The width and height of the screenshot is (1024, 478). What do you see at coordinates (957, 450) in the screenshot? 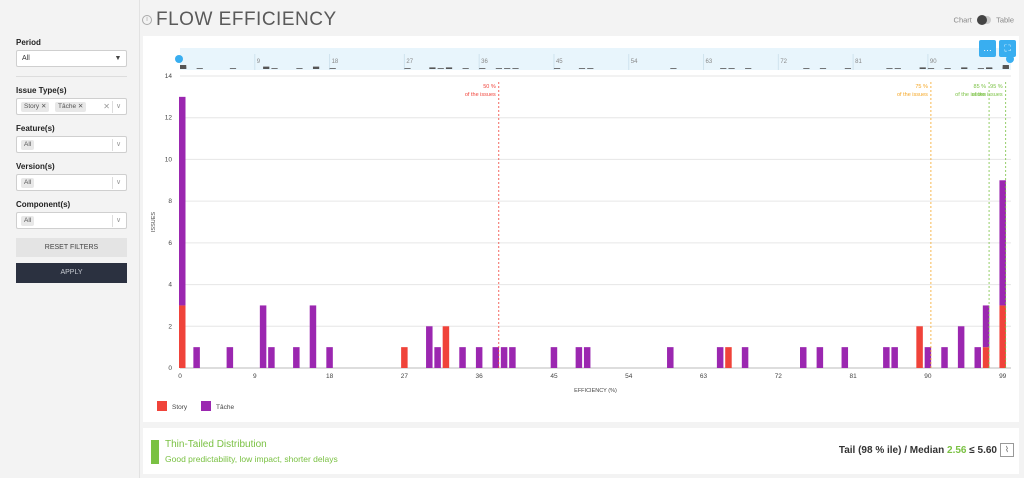
I see `median-value: 2.56` at bounding box center [957, 450].